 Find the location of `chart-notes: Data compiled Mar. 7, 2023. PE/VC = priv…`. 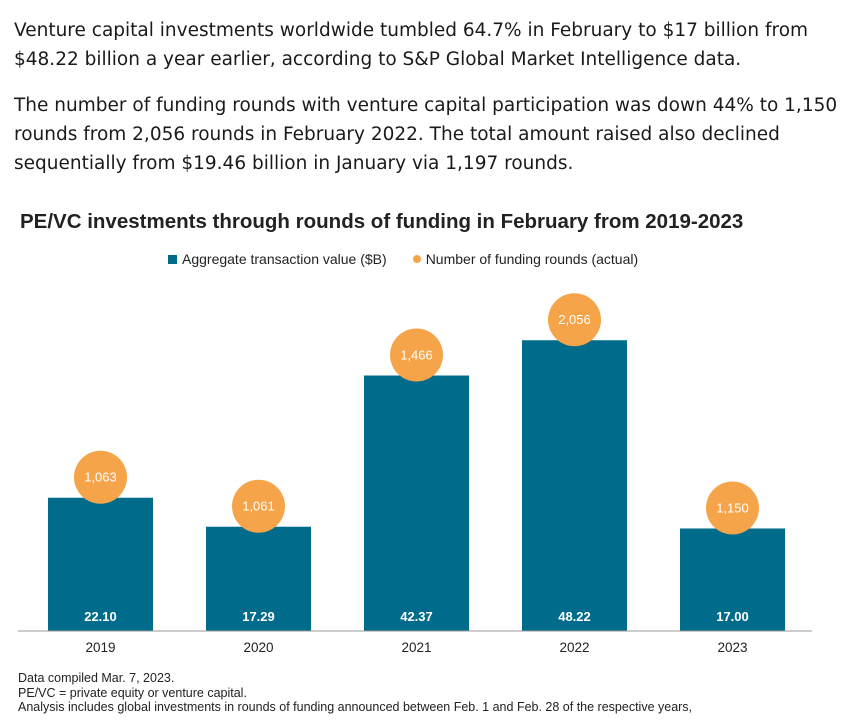

chart-notes: Data compiled Mar. 7, 2023. PE/VC = priv… is located at coordinates (355, 693).